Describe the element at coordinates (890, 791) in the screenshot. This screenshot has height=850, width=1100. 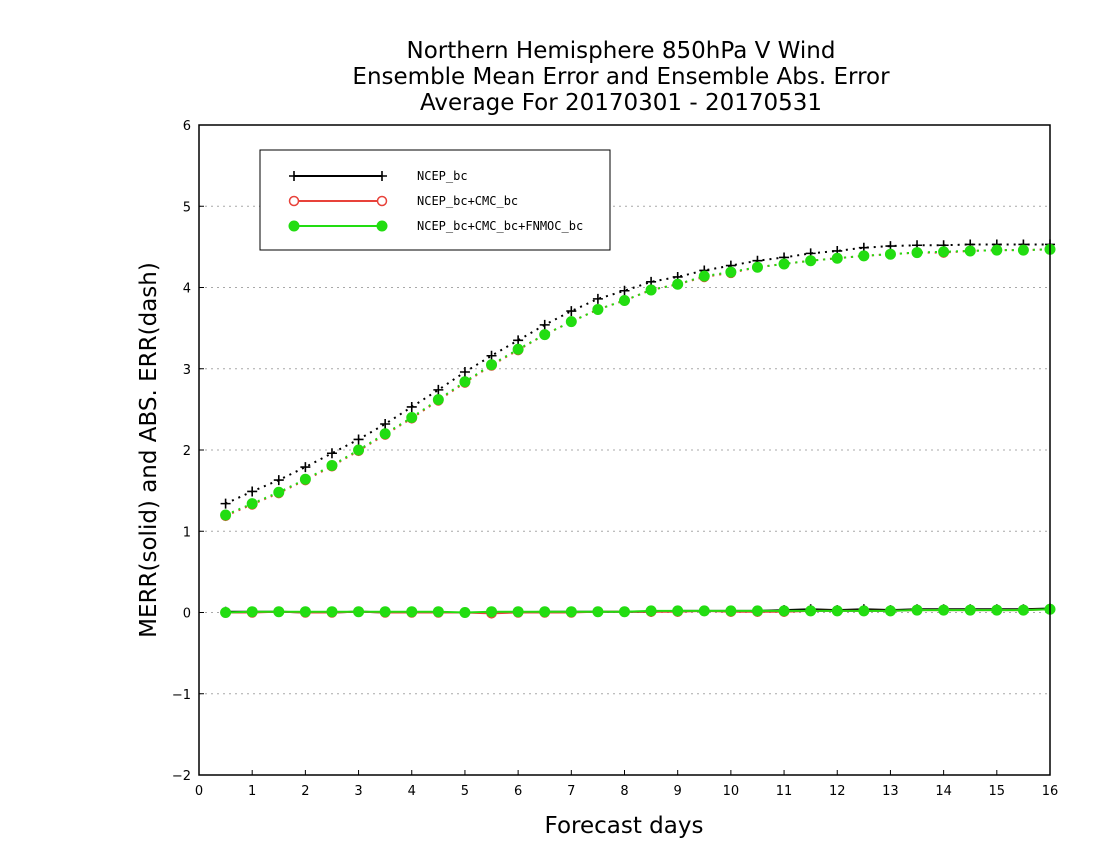
I see `x-tick-label: 13` at that location.